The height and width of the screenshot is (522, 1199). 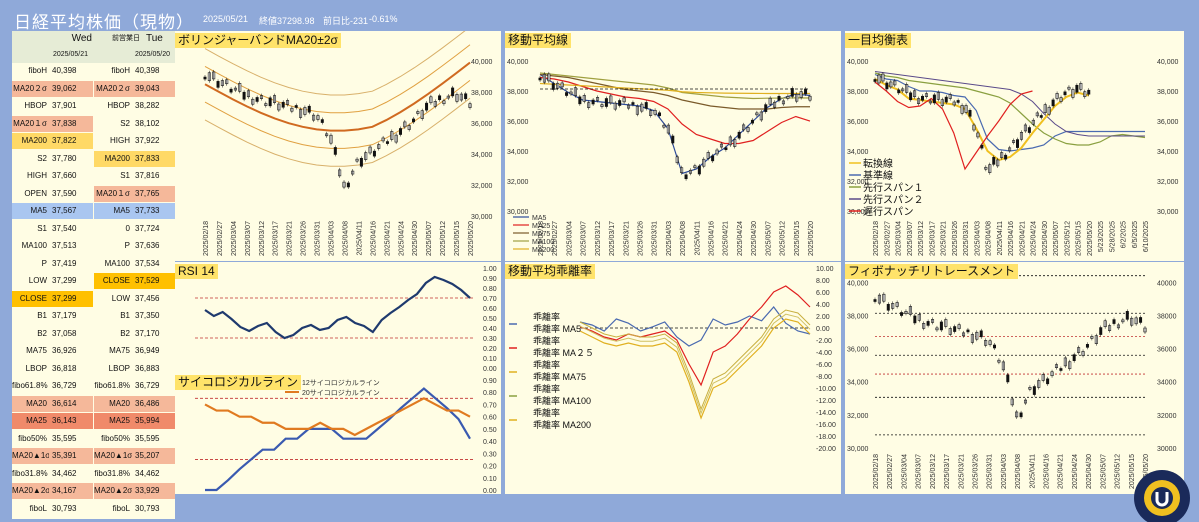 I want to click on tick-label: 0.40, so click(x=490, y=329).